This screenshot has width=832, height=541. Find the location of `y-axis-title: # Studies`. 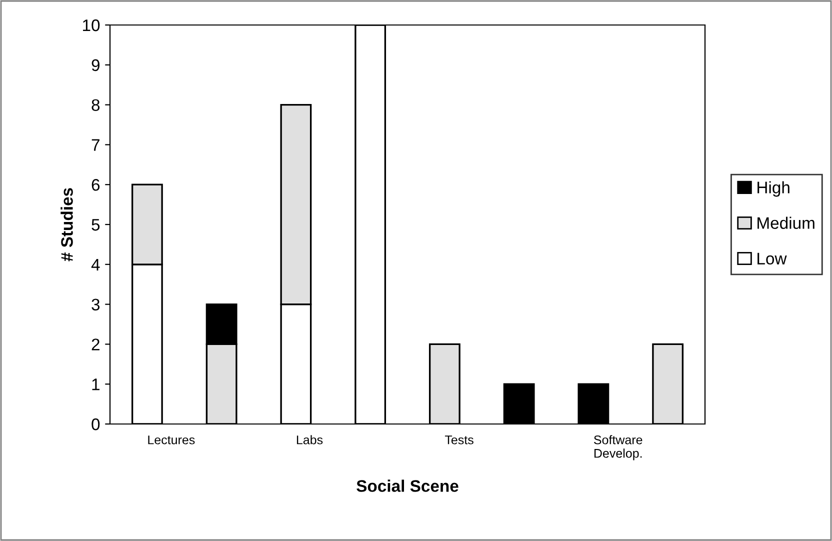

y-axis-title: # Studies is located at coordinates (66, 225).